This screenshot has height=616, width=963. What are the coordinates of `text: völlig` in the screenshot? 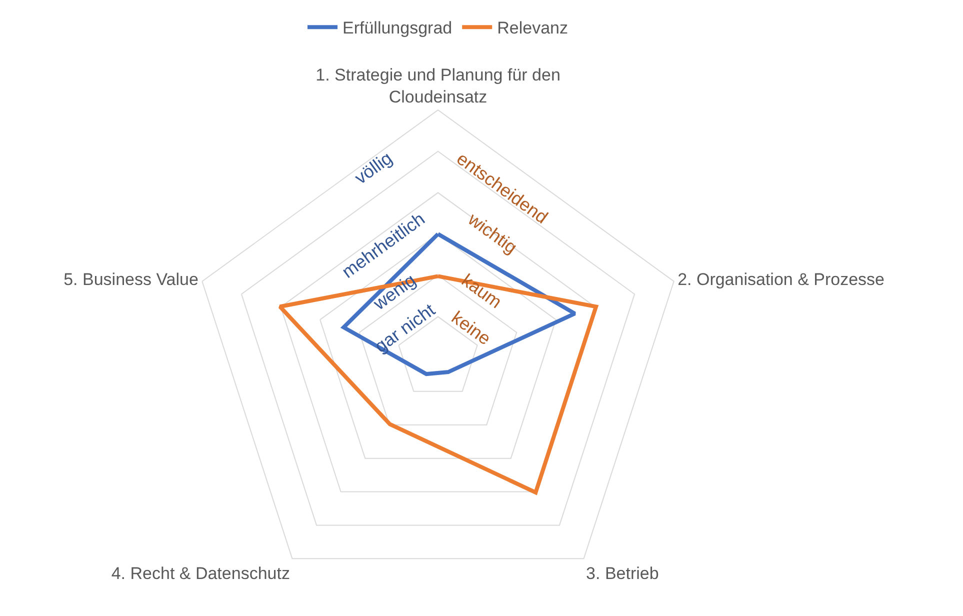 It's located at (373, 168).